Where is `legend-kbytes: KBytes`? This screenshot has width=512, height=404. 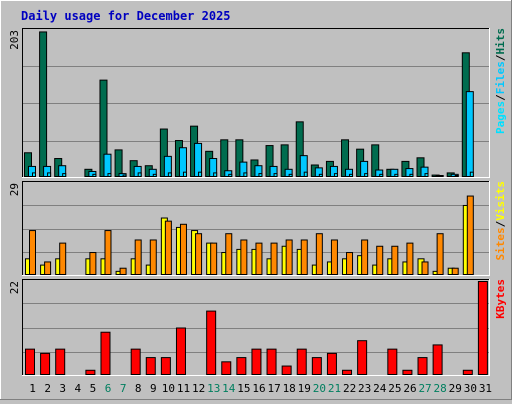
legend-kbytes: KBytes is located at coordinates (500, 299).